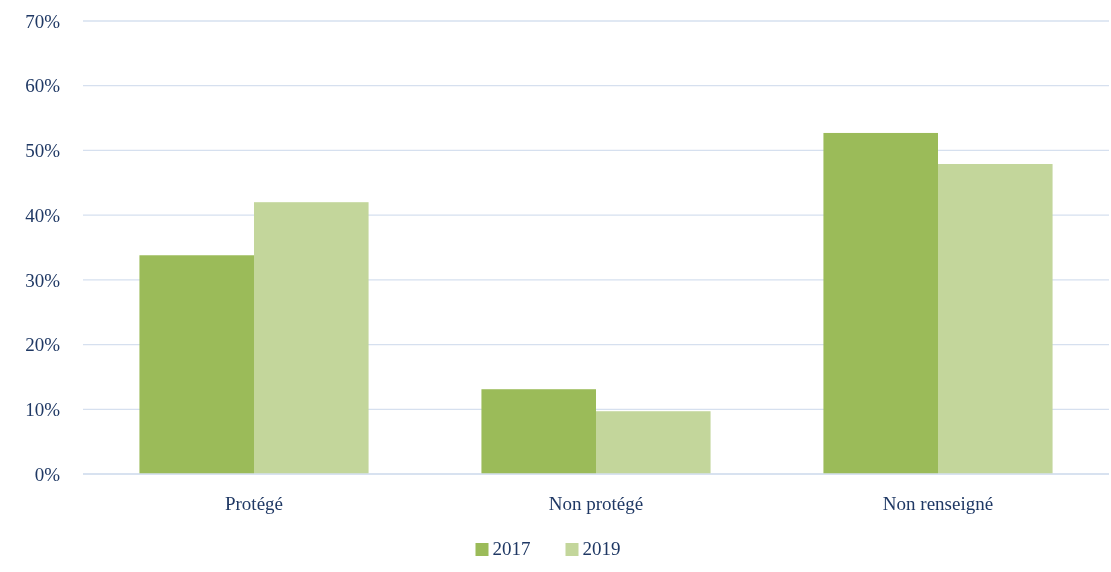 The height and width of the screenshot is (572, 1111). I want to click on y-tick-label: 70%, so click(43, 21).